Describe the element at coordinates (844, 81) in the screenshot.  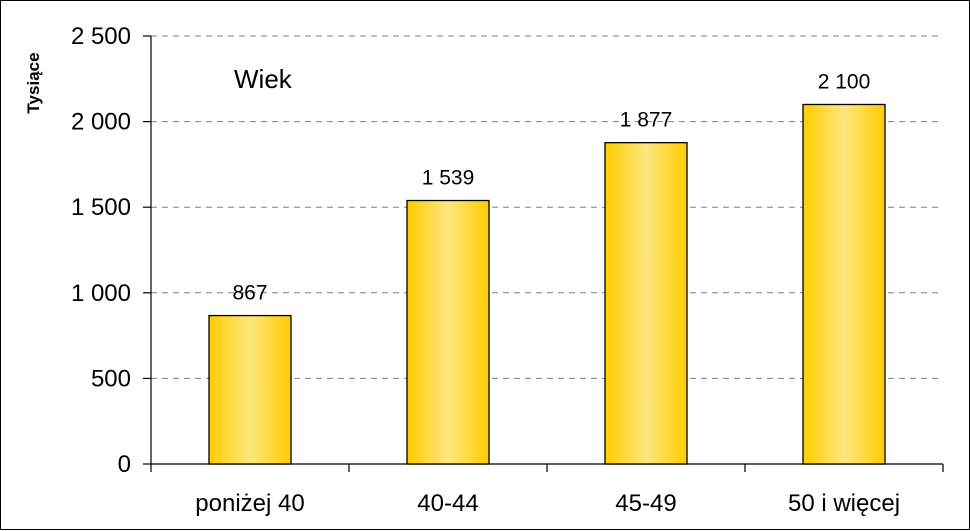
I see `bar-value-label: 2 100` at that location.